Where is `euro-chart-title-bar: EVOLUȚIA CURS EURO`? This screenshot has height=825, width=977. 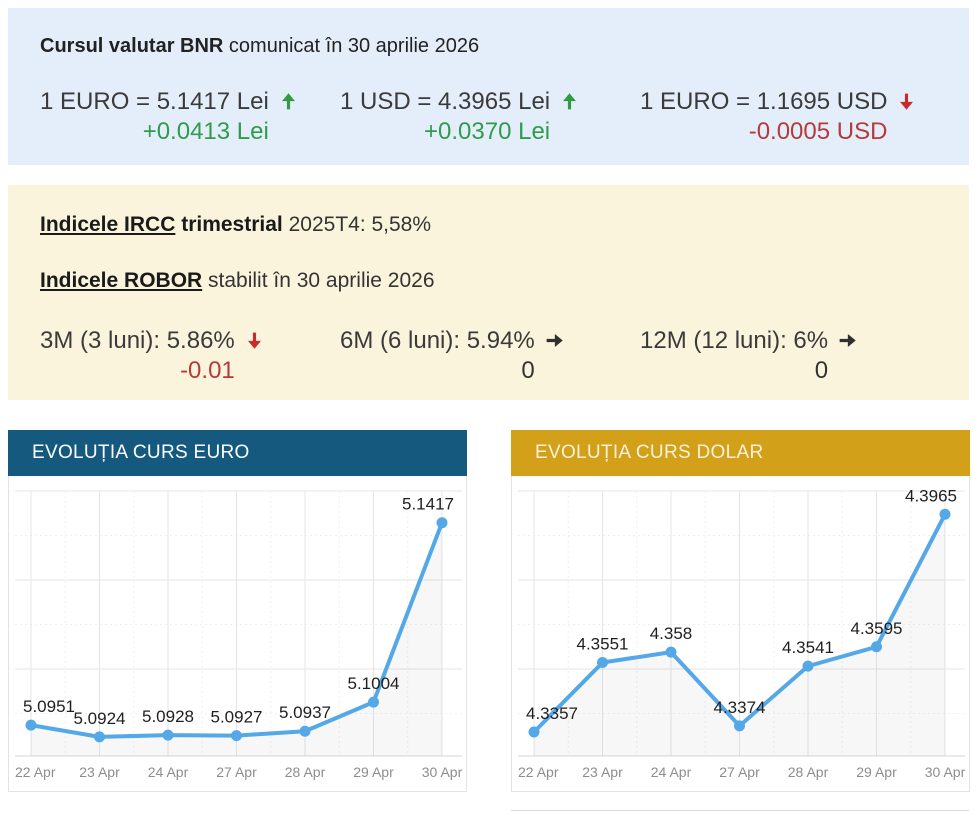 euro-chart-title-bar: EVOLUȚIA CURS EURO is located at coordinates (237, 453).